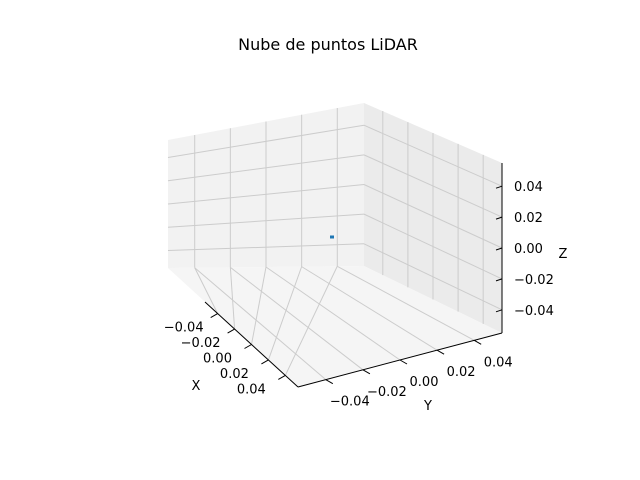 This screenshot has width=640, height=480. I want to click on y-axis-label: Y, so click(427, 406).